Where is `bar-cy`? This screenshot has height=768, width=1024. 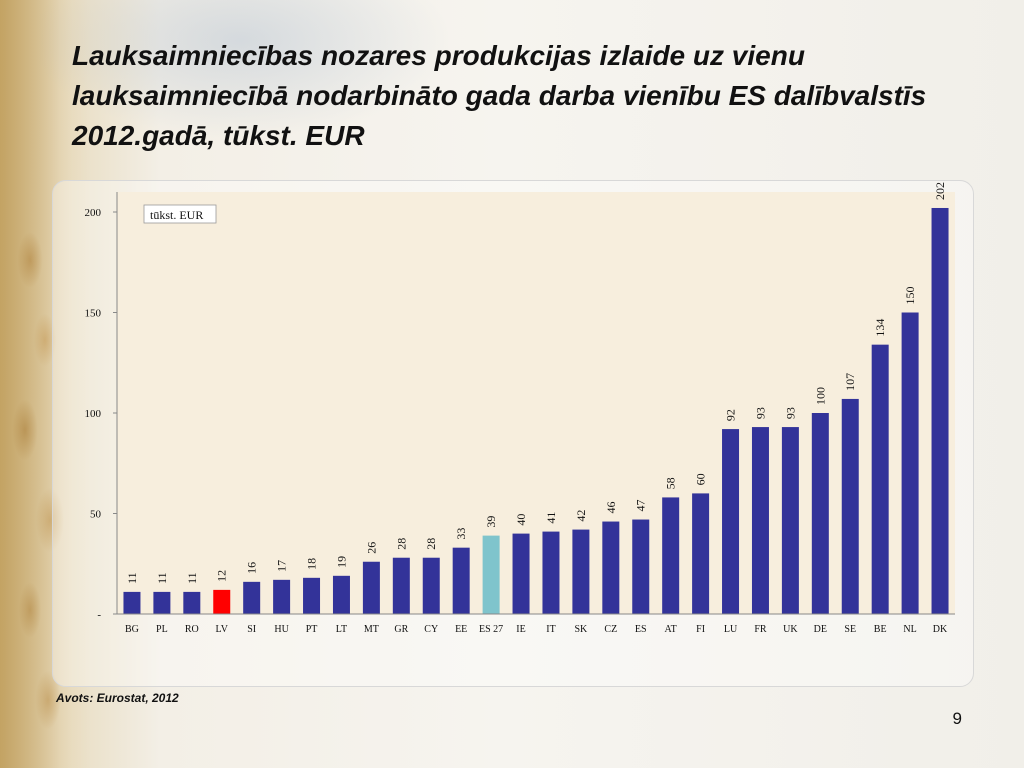
bar-cy is located at coordinates (431, 585).